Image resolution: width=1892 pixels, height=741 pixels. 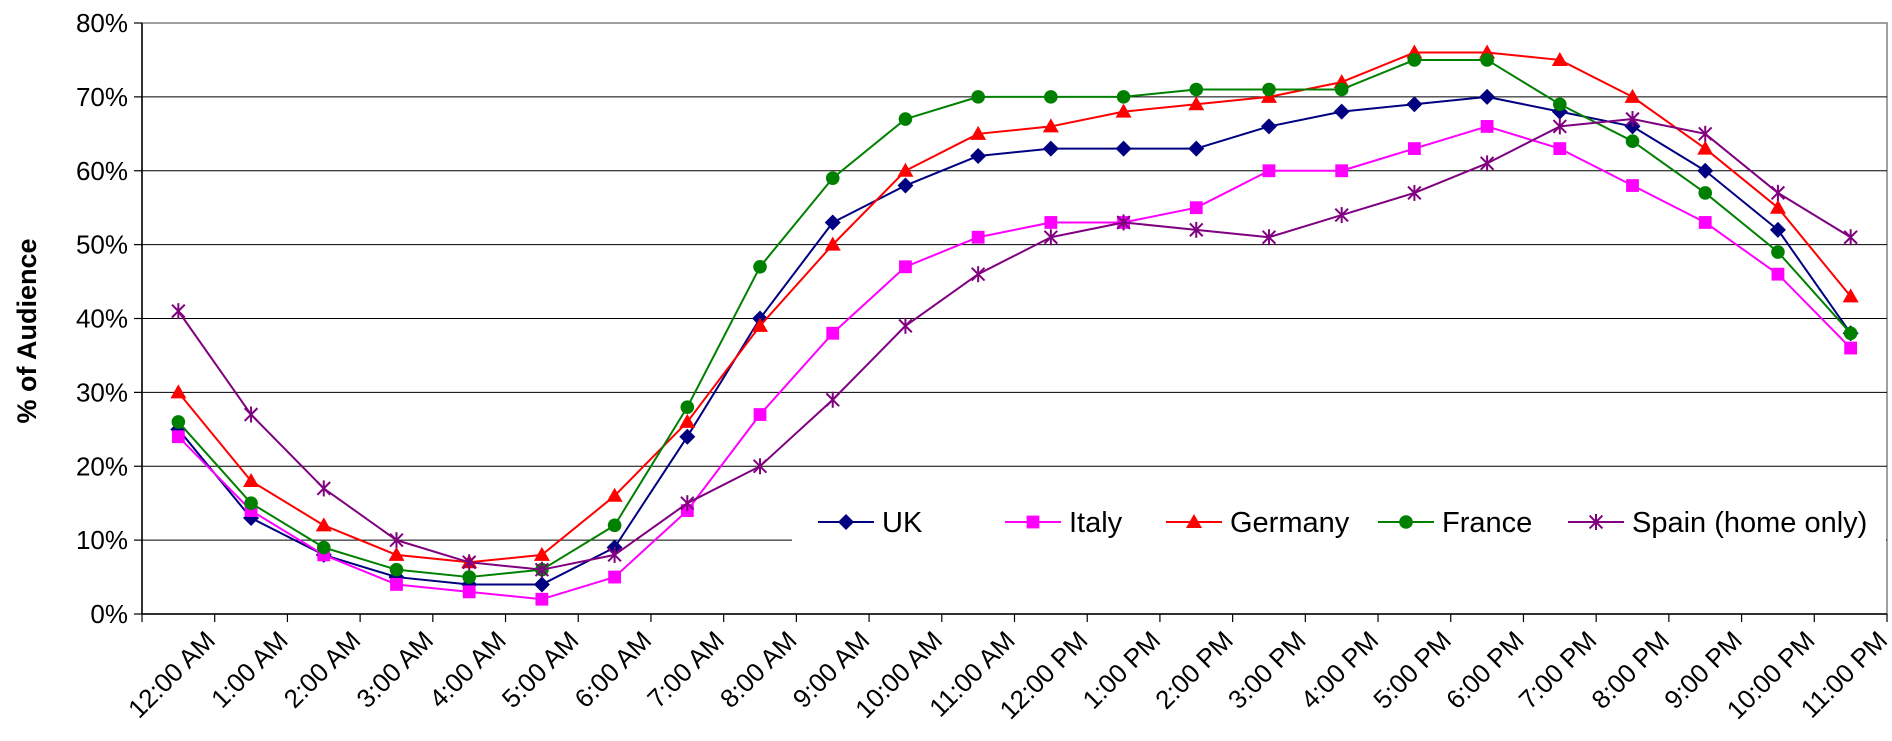 I want to click on x-tick-label: 7:00 AM, so click(x=685, y=669).